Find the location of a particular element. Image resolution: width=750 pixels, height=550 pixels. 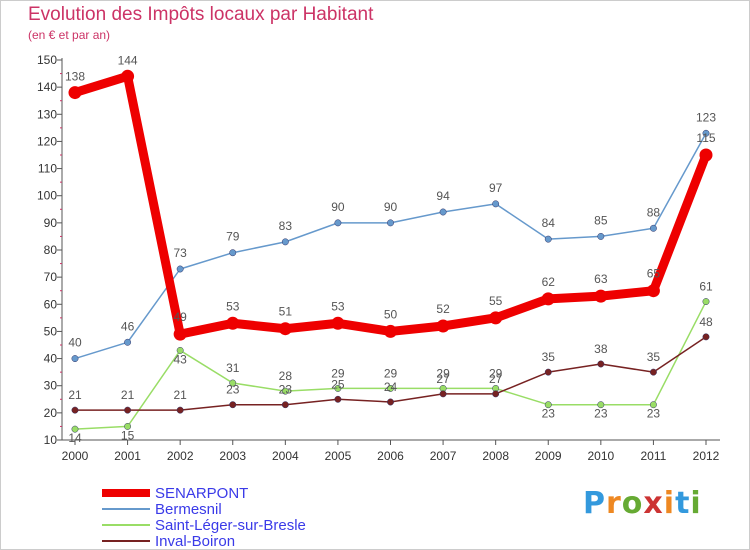

data-label: 123 is located at coordinates (706, 117).